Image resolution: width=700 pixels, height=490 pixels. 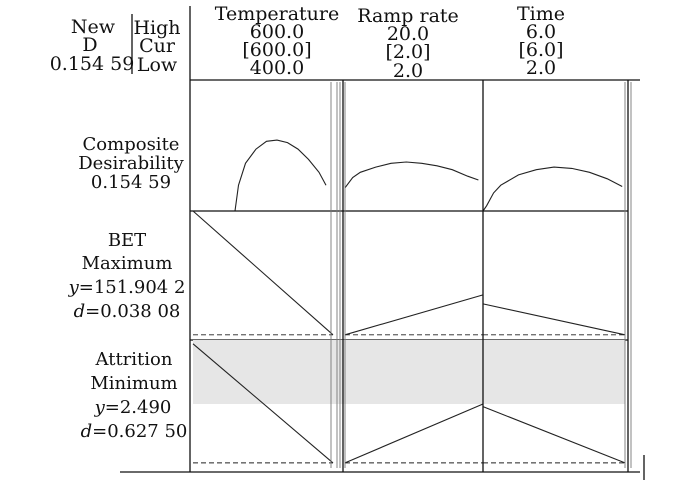 What do you see at coordinates (277, 68) in the screenshot?
I see `factor-temperature-low: 400.0` at bounding box center [277, 68].